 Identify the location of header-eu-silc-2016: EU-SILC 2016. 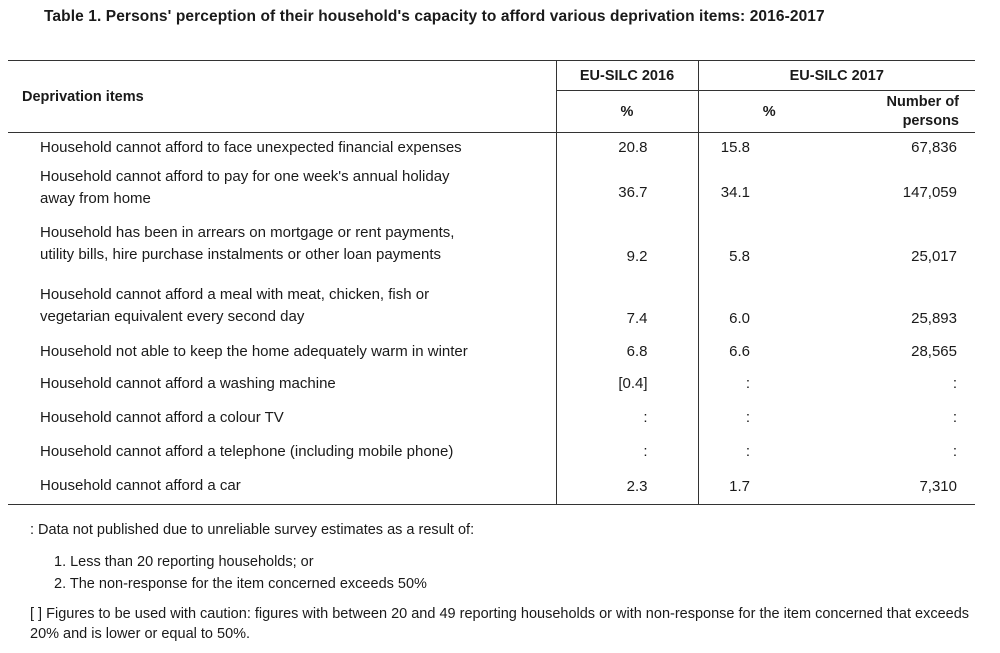
(626, 75).